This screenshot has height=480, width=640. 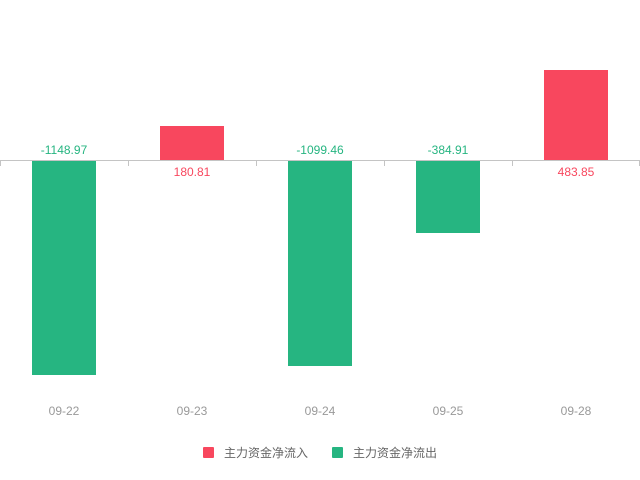 What do you see at coordinates (576, 172) in the screenshot?
I see `value-label-09-28: 483.85` at bounding box center [576, 172].